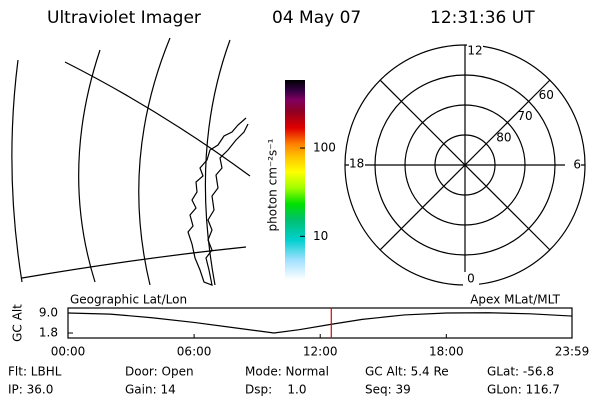 This screenshot has height=400, width=600. What do you see at coordinates (482, 18) in the screenshot?
I see `time: 12:31:36 UT` at bounding box center [482, 18].